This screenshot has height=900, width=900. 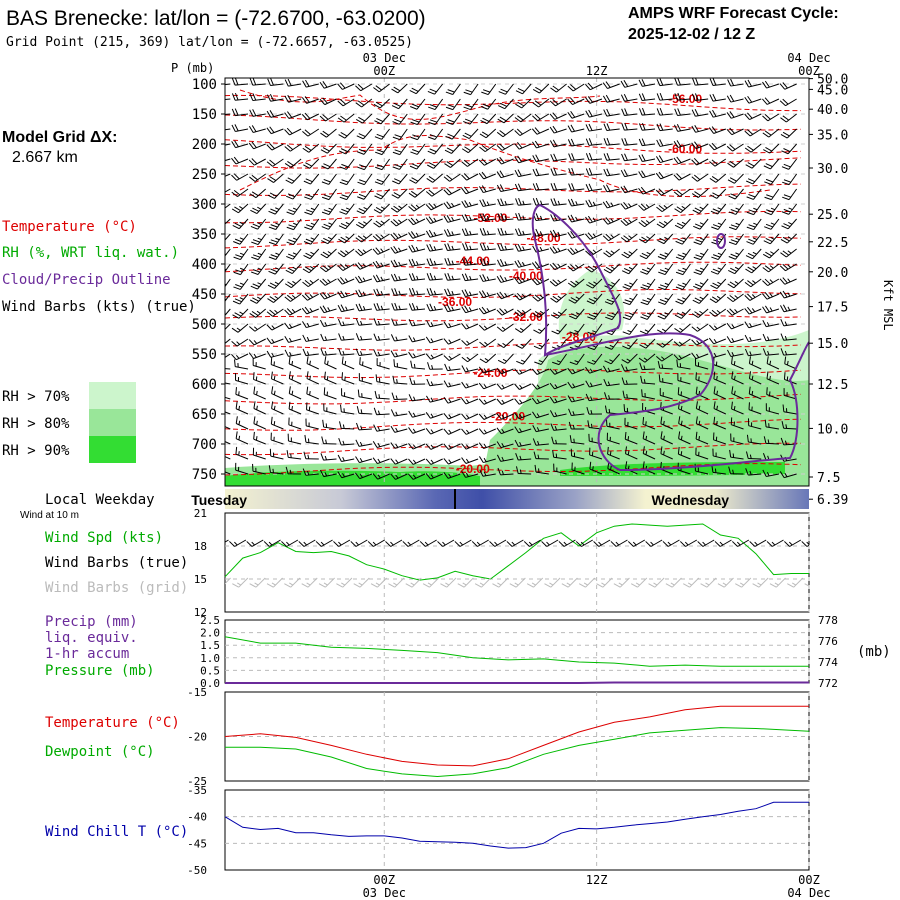 What do you see at coordinates (721, 241) in the screenshot?
I see `cloud-outline-small` at bounding box center [721, 241].